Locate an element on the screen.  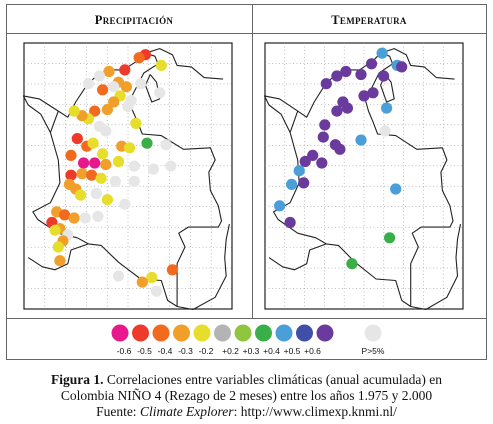
legend-divider is located at coordinates (246, 318).